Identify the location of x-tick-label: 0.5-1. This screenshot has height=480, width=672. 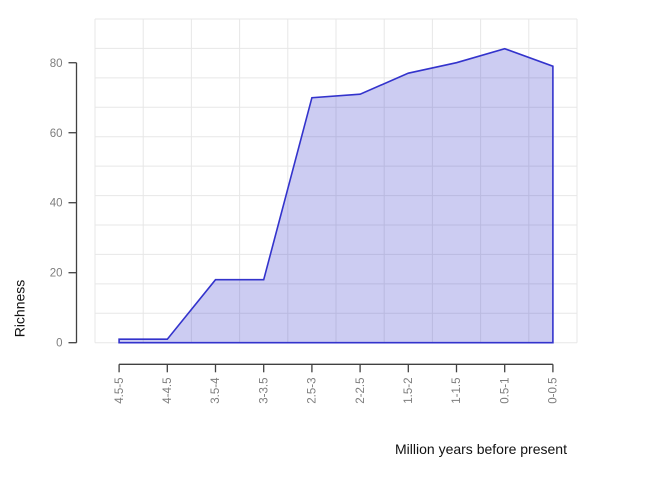
(505, 391).